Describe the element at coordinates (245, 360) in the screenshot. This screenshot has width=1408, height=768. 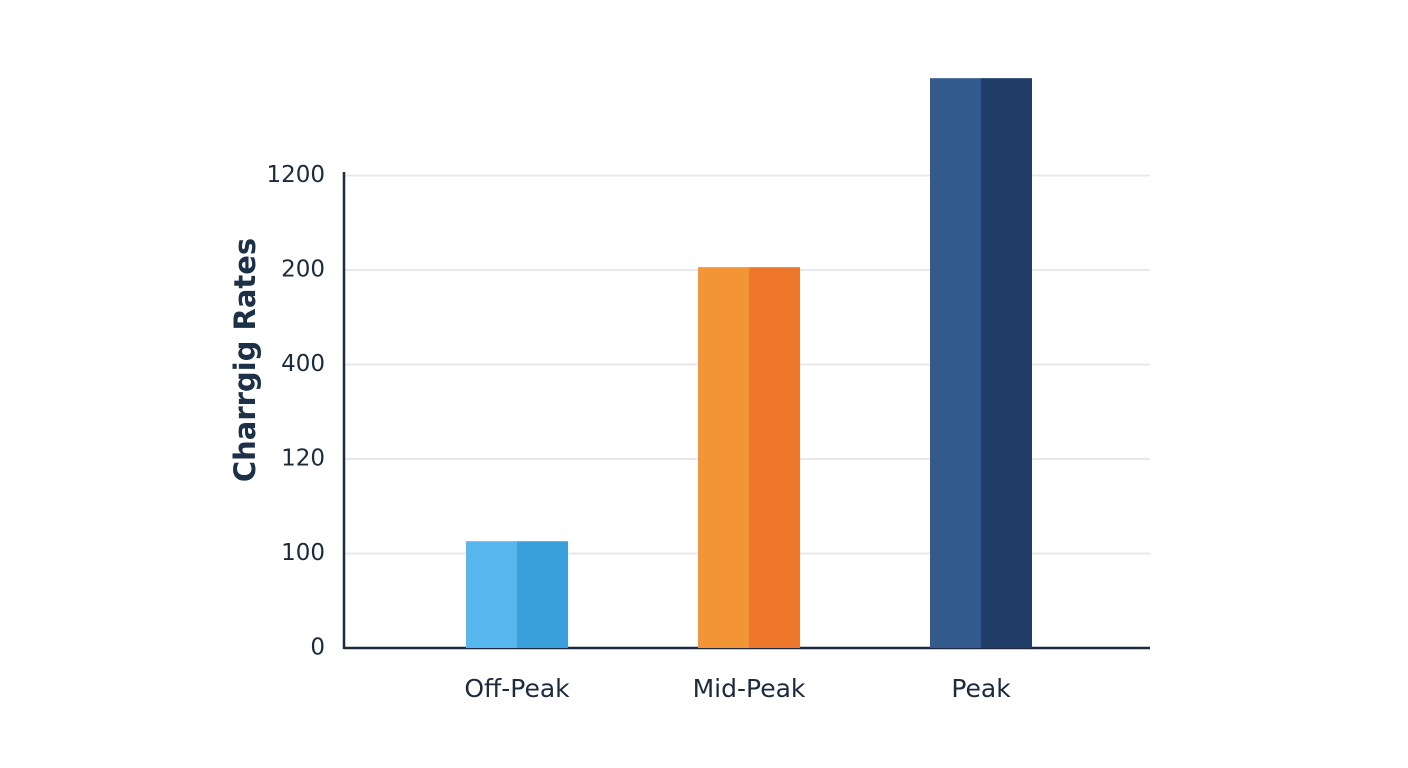
I see `y-axis-title: Charrgig Rates` at that location.